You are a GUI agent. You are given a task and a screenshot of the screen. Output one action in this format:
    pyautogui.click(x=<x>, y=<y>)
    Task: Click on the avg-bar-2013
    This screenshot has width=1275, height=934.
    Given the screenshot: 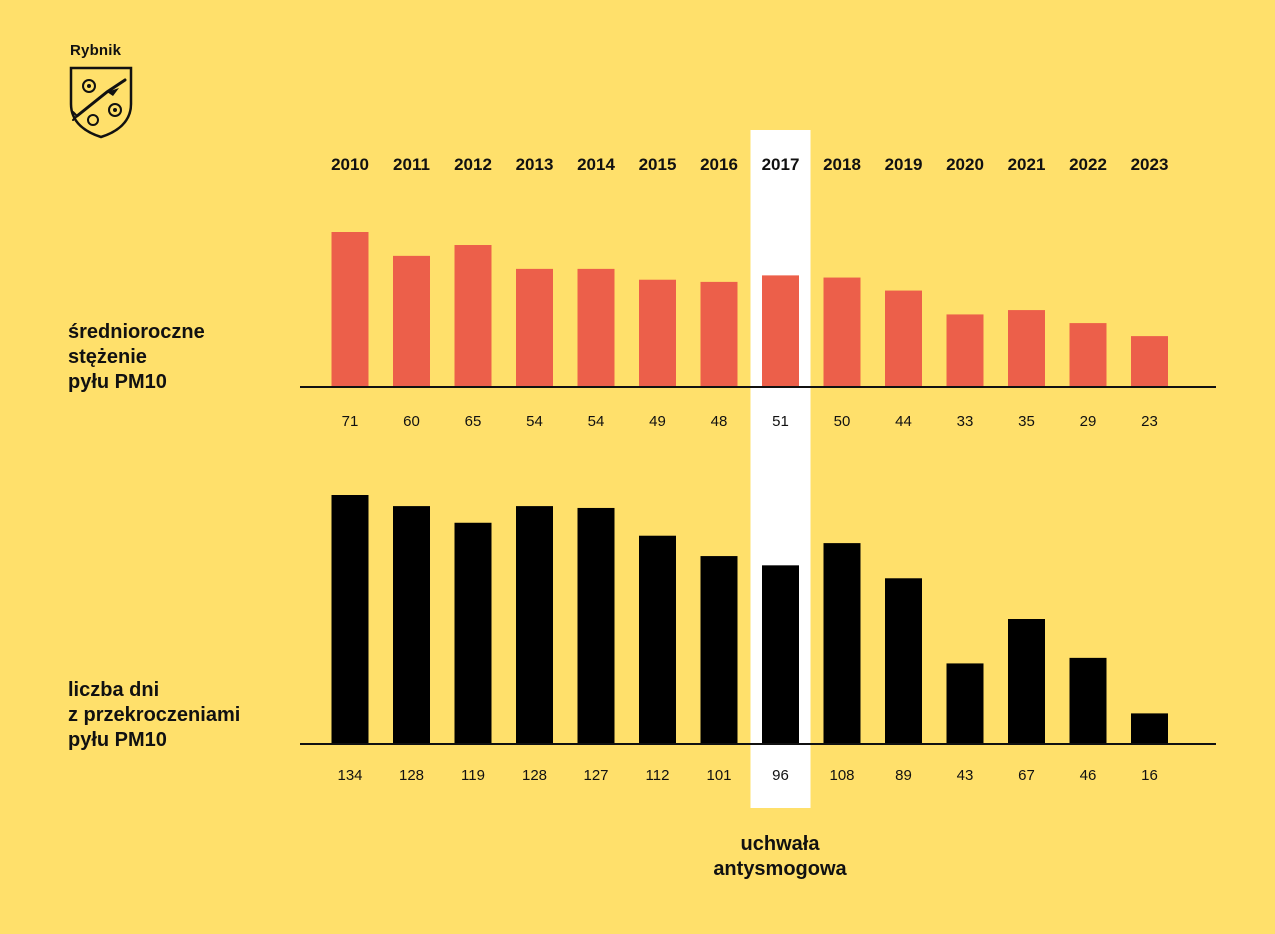 What is the action you would take?
    pyautogui.click(x=534, y=327)
    